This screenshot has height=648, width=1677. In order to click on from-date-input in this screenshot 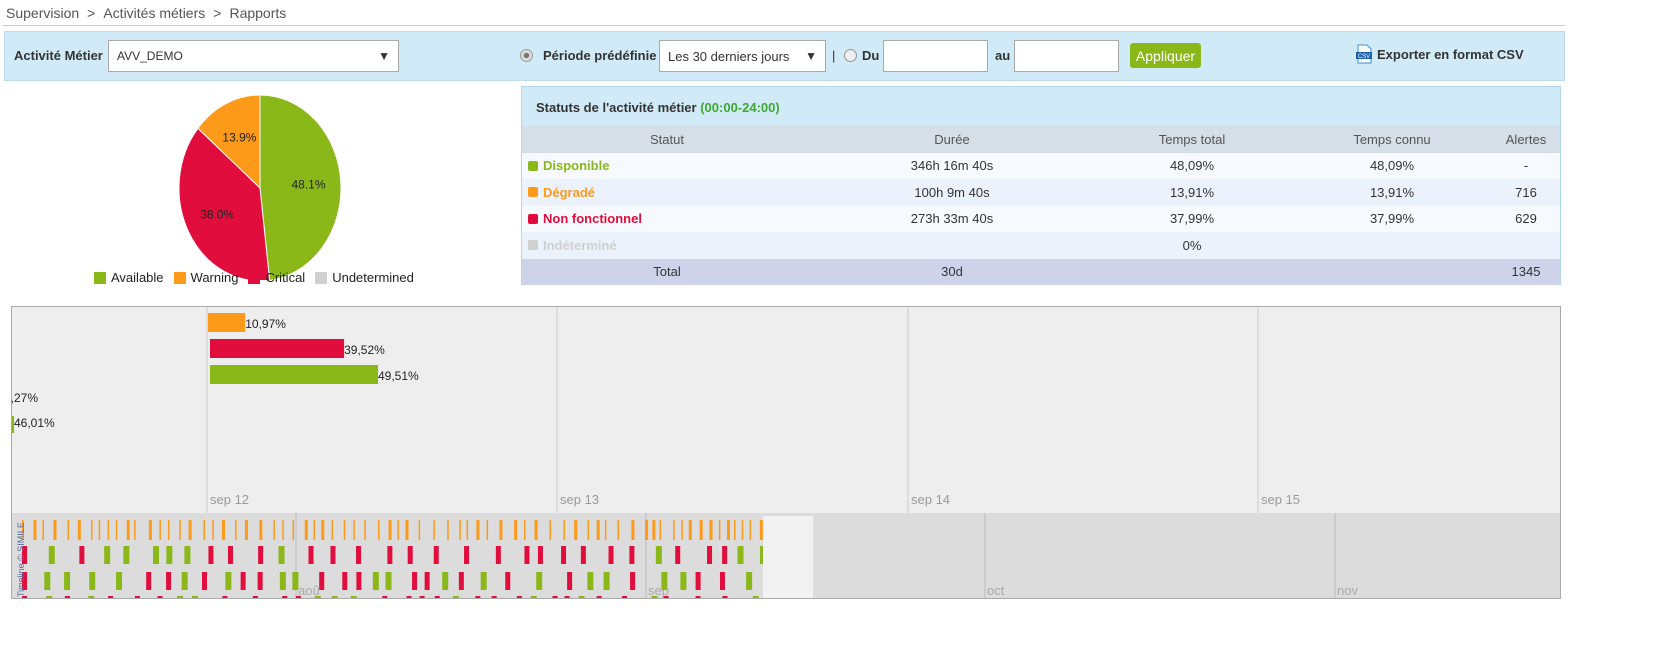, I will do `click(935, 56)`.